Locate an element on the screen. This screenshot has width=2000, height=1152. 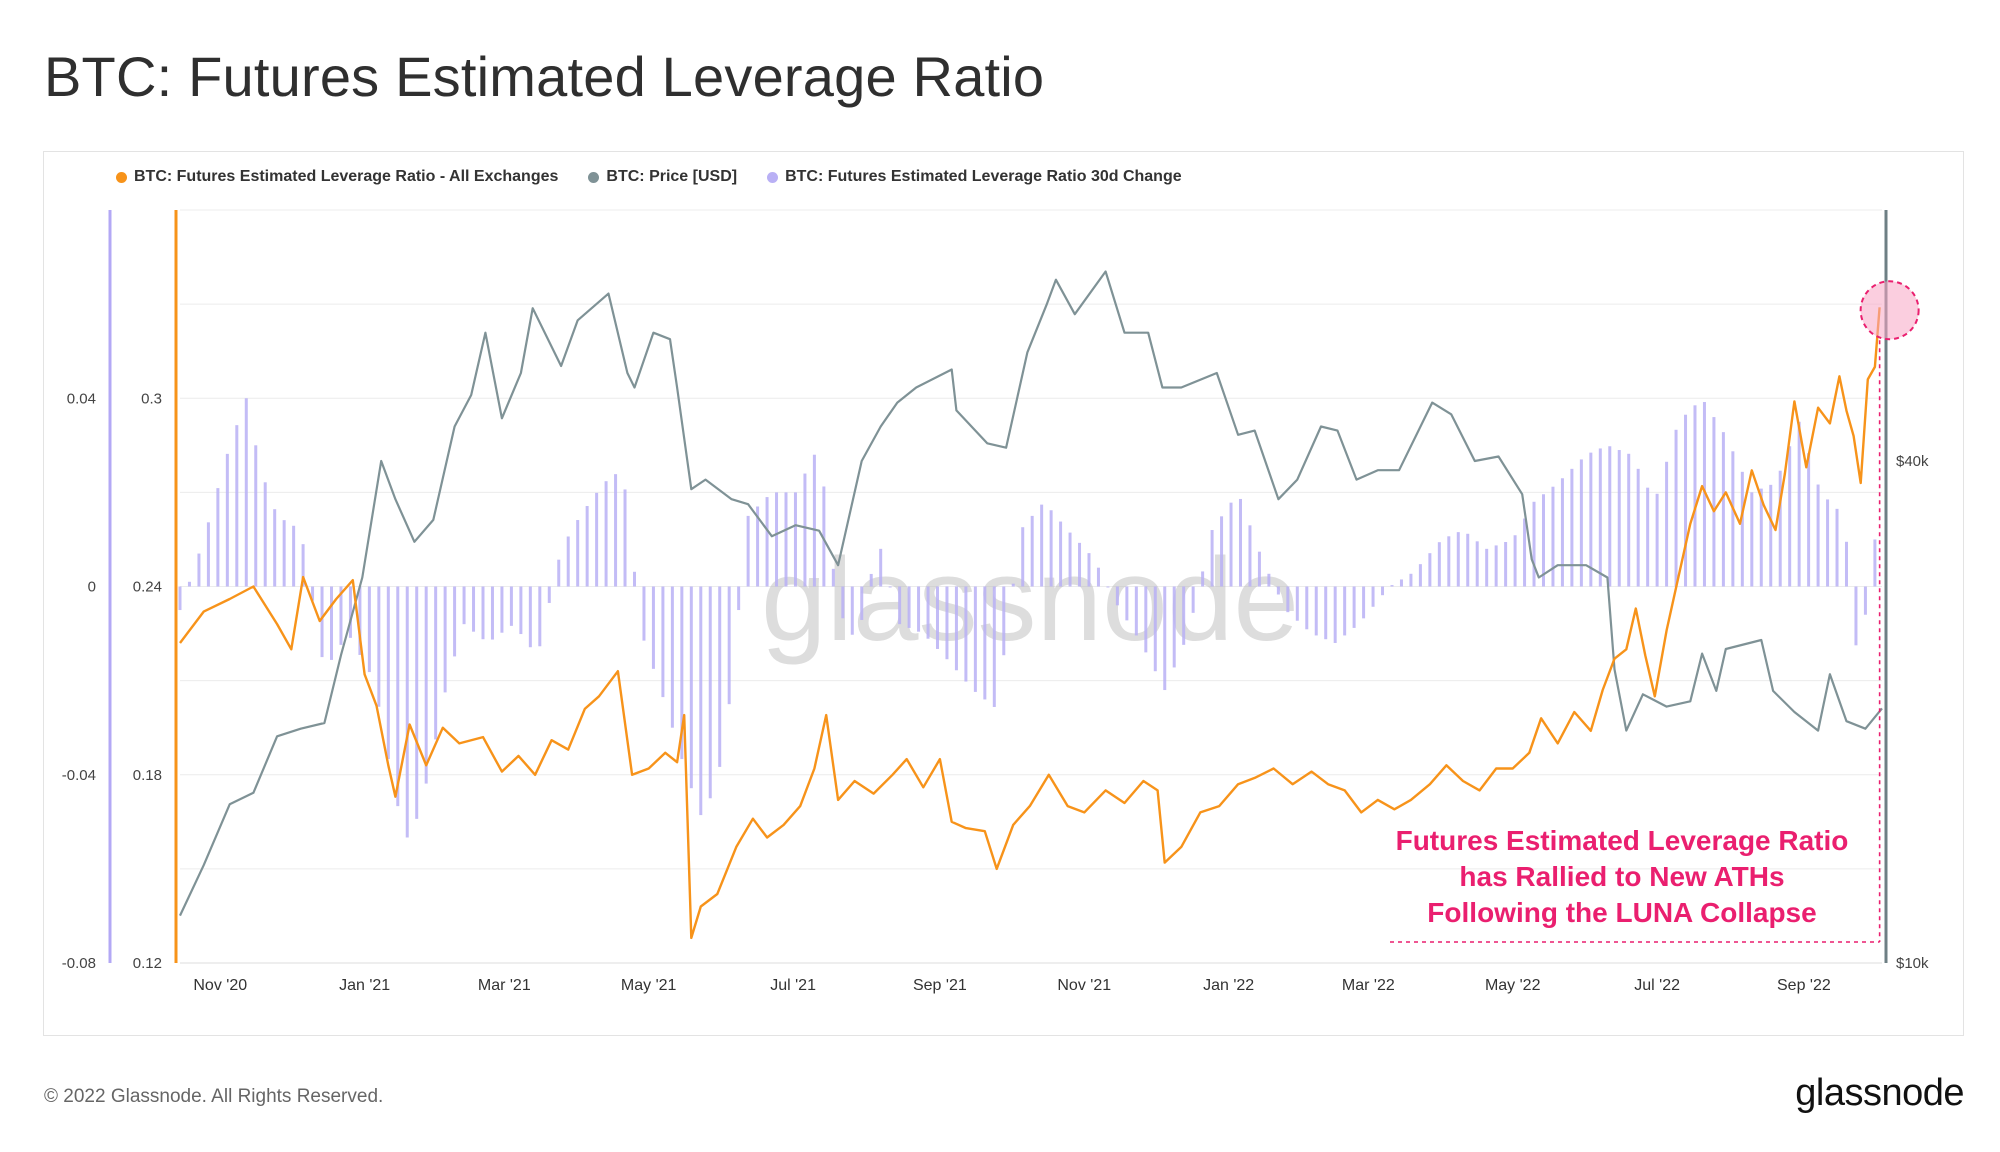
change-axis-tick: -0.04 is located at coordinates (79, 775).